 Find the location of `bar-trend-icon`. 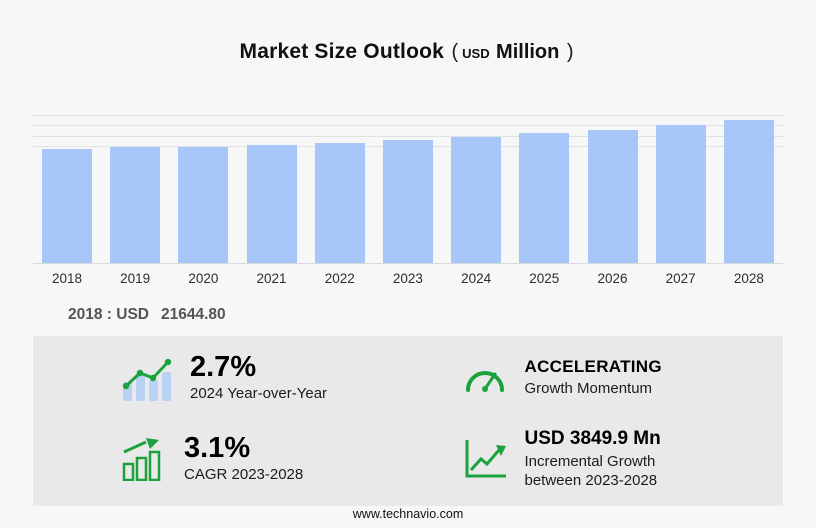

bar-trend-icon is located at coordinates (146, 378).